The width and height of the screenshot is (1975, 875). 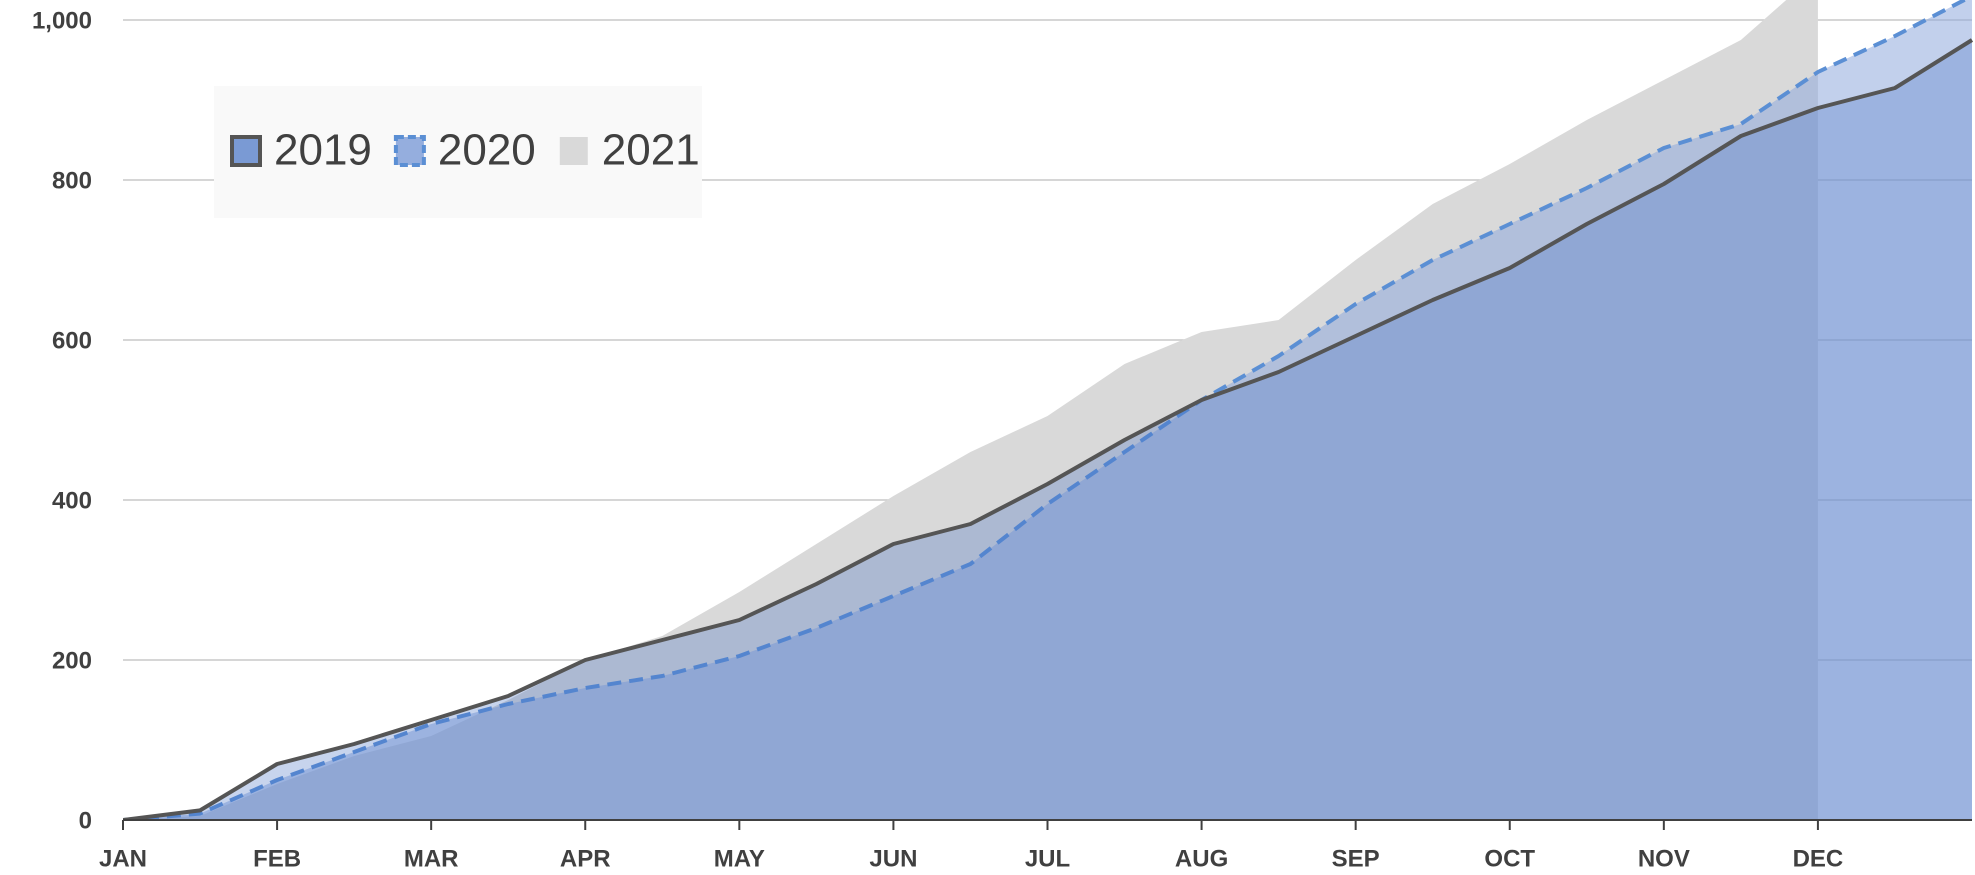 I want to click on x-tick-label: MAR, so click(x=431, y=858).